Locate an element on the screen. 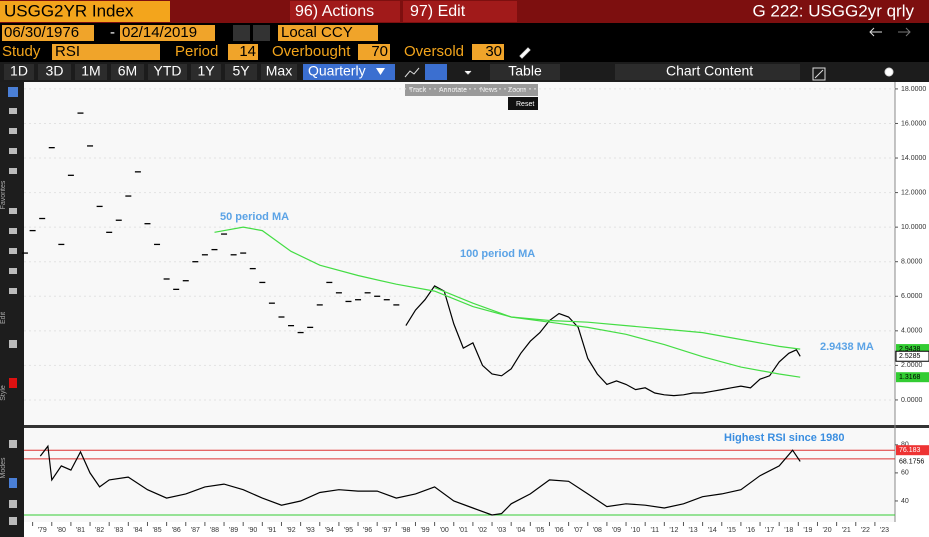 This screenshot has height=537, width=929. period-option: 1D is located at coordinates (19, 71).